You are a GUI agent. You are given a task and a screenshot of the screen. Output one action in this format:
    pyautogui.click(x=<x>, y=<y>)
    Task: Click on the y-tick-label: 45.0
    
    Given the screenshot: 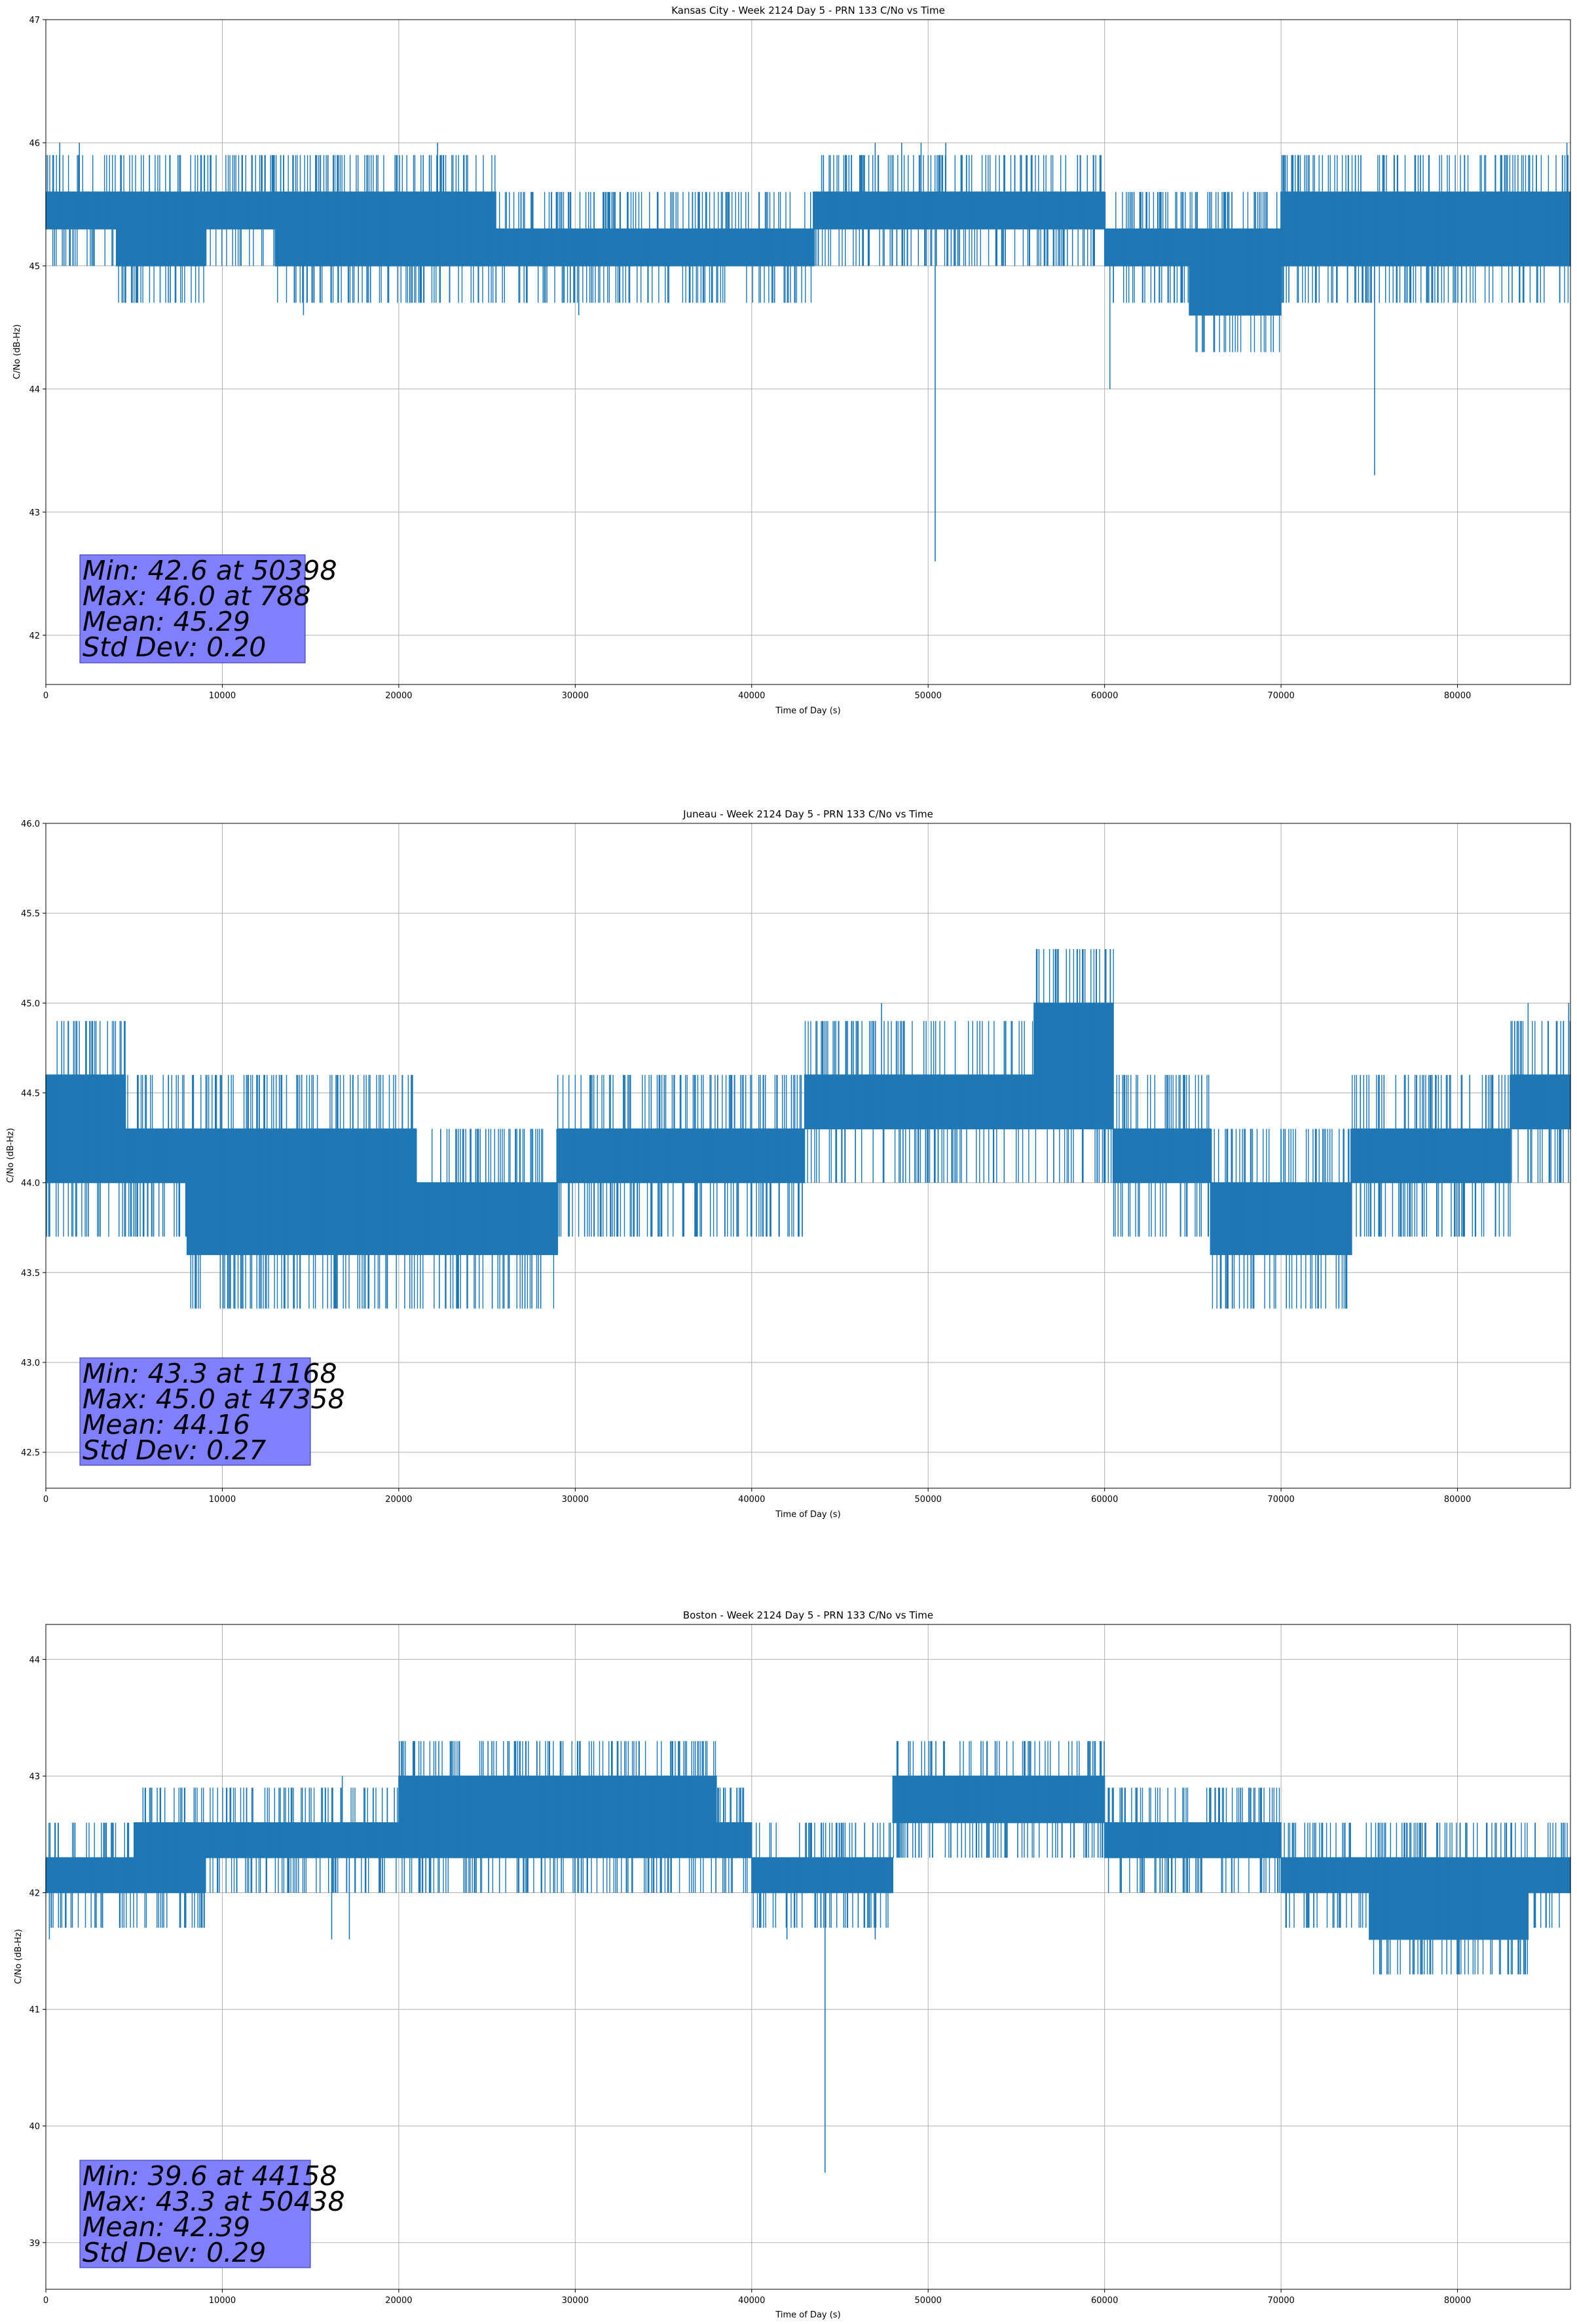 What is the action you would take?
    pyautogui.click(x=30, y=1004)
    